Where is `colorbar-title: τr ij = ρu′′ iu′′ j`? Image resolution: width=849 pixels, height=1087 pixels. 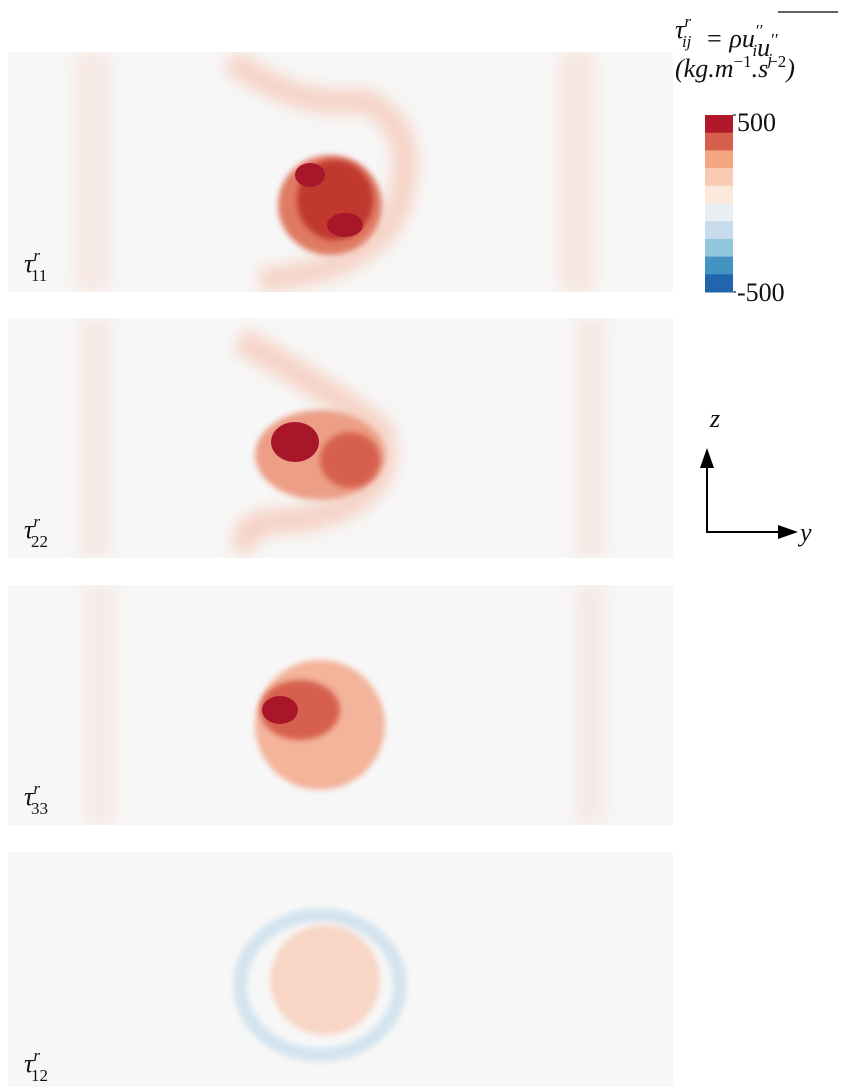
colorbar-title: τr ij = ρu′′ iu′′ j is located at coordinates (726, 40).